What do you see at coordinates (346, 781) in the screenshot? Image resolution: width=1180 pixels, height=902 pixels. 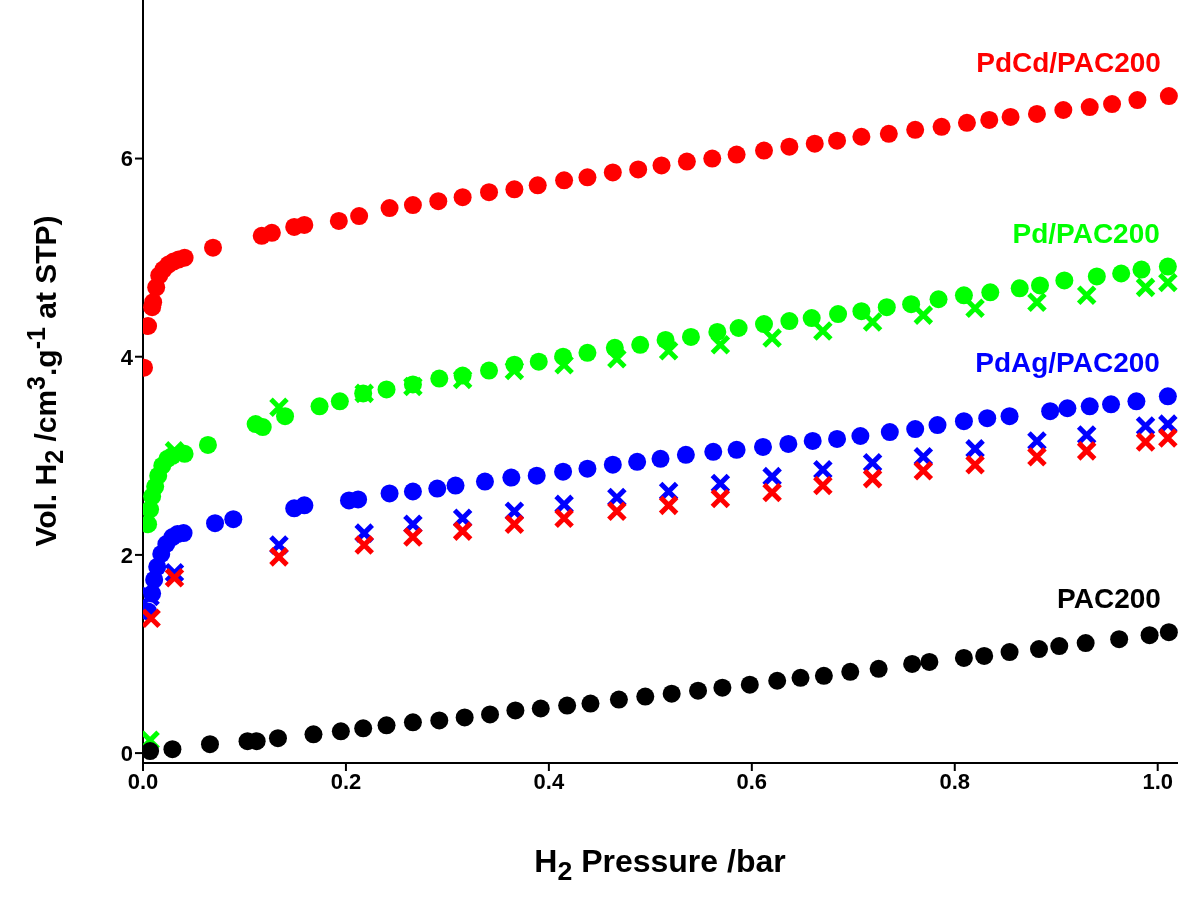 I see `x-tick-label: 0.2` at bounding box center [346, 781].